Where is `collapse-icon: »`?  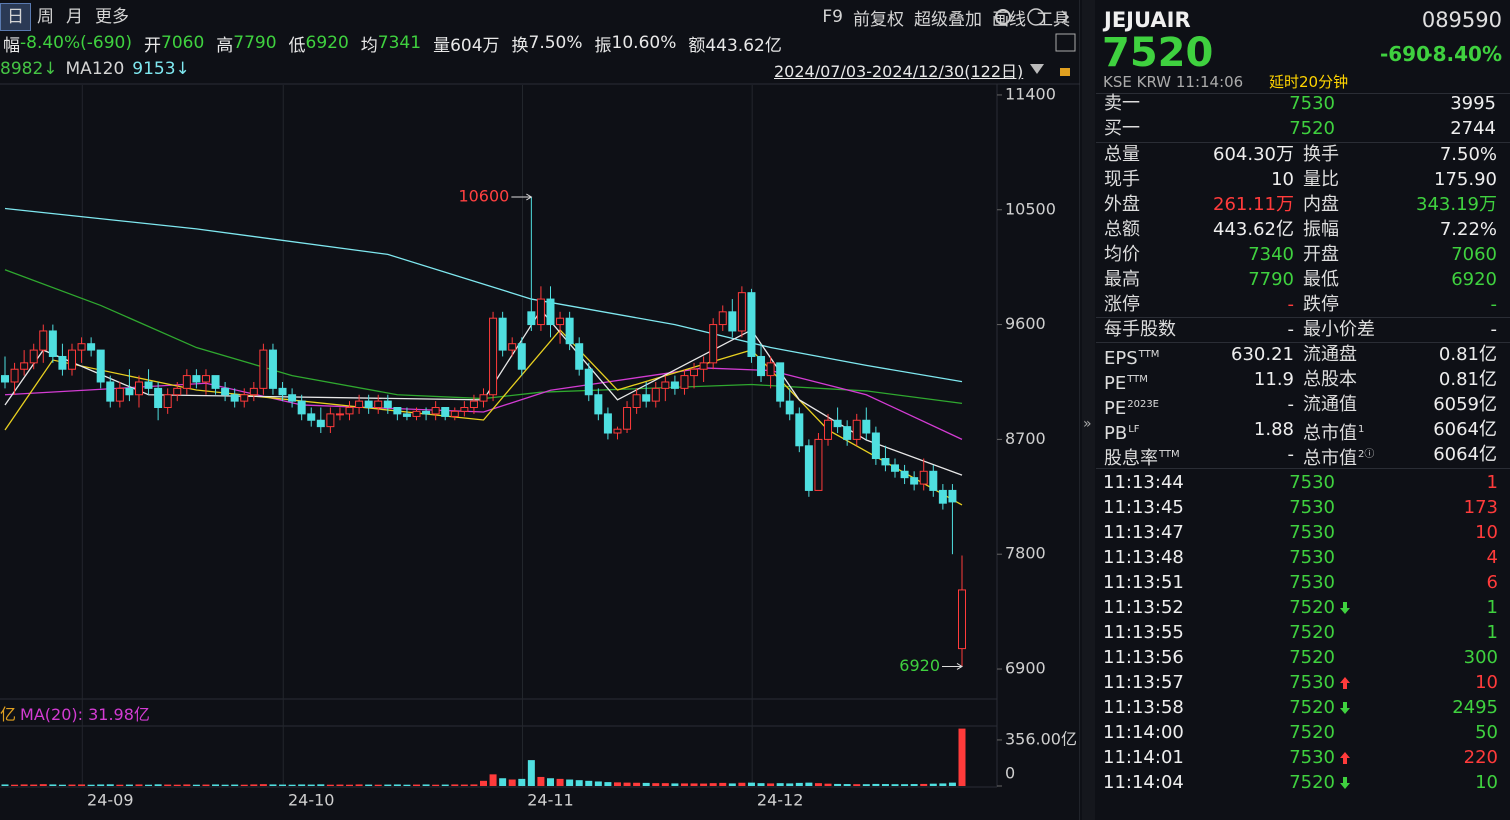
collapse-icon: » is located at coordinates (1087, 424).